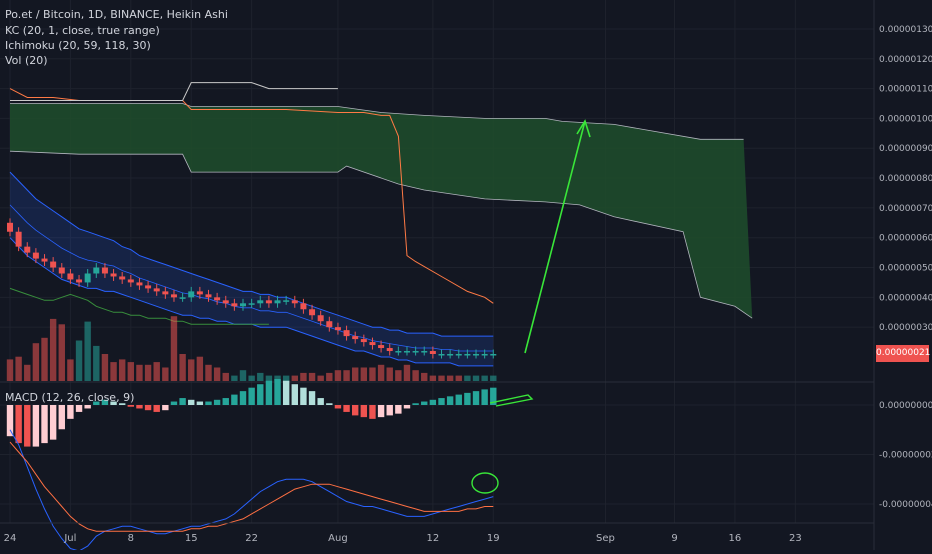 This screenshot has width=932, height=554. I want to click on indicator-macd: MACD (12, 26, close, 9), so click(70, 397).